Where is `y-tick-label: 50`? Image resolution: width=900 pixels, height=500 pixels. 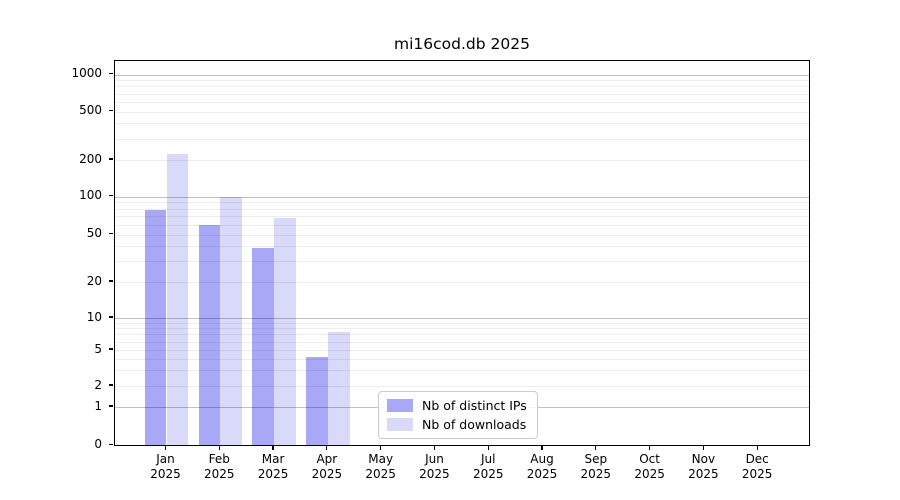 y-tick-label: 50 is located at coordinates (94, 233).